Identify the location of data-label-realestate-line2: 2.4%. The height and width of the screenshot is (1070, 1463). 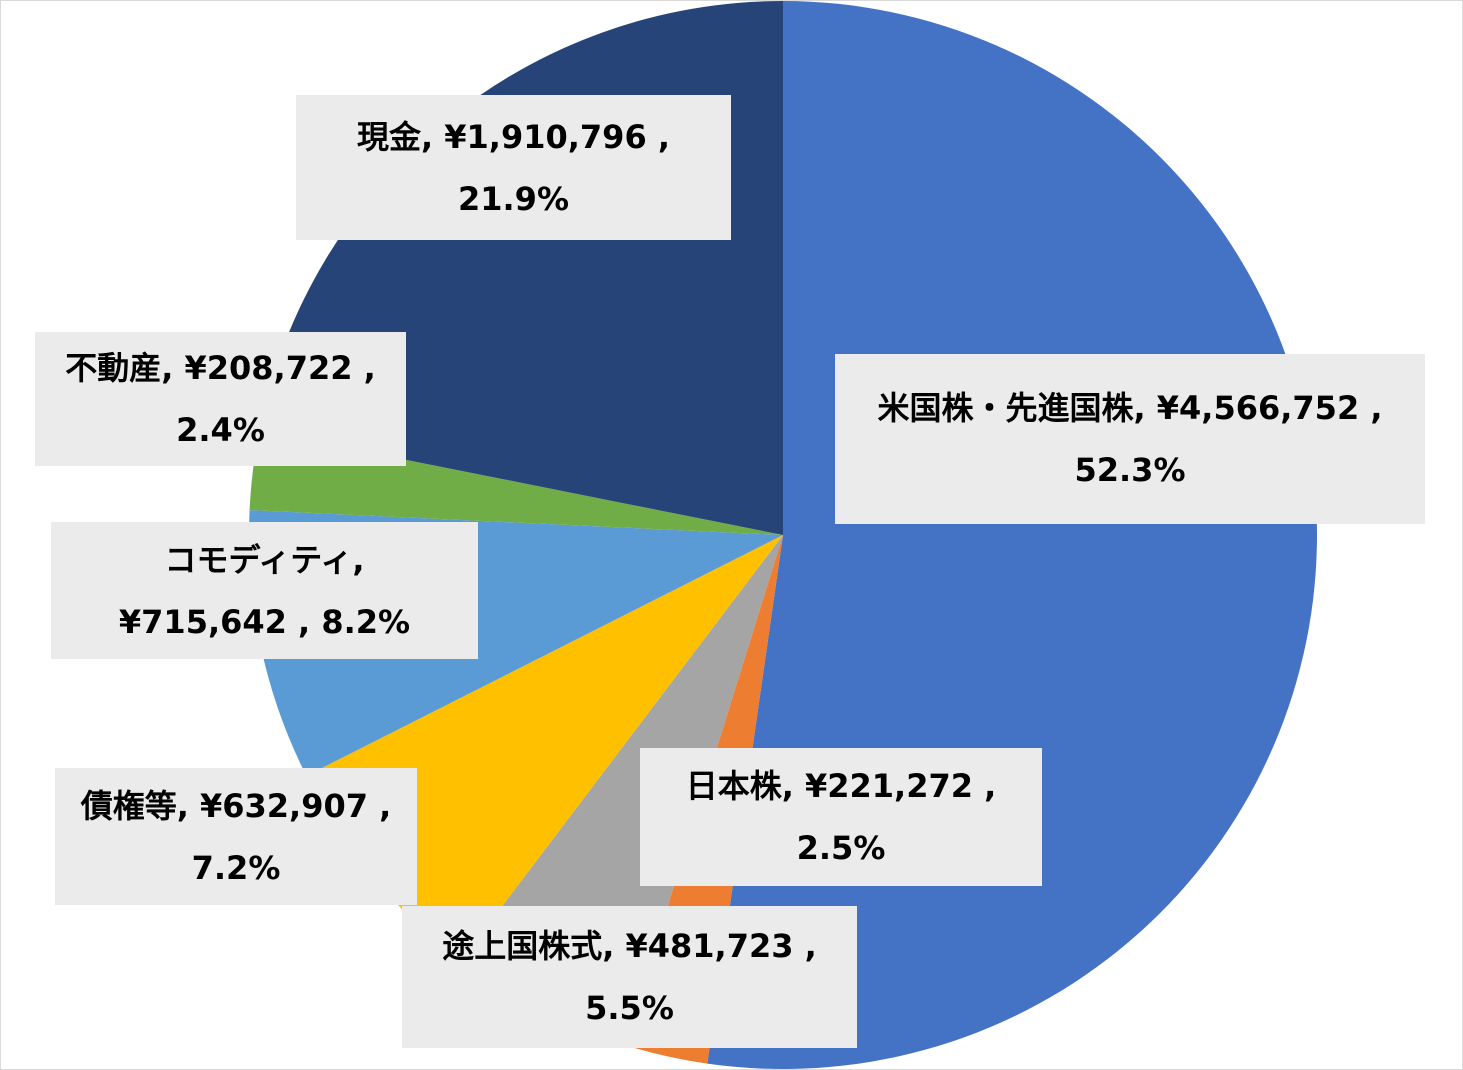
(220, 430).